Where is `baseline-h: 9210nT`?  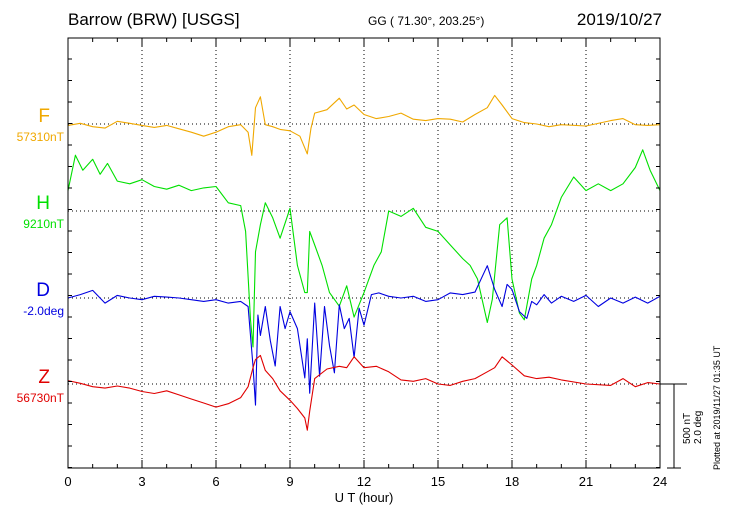
baseline-h: 9210nT is located at coordinates (43, 224).